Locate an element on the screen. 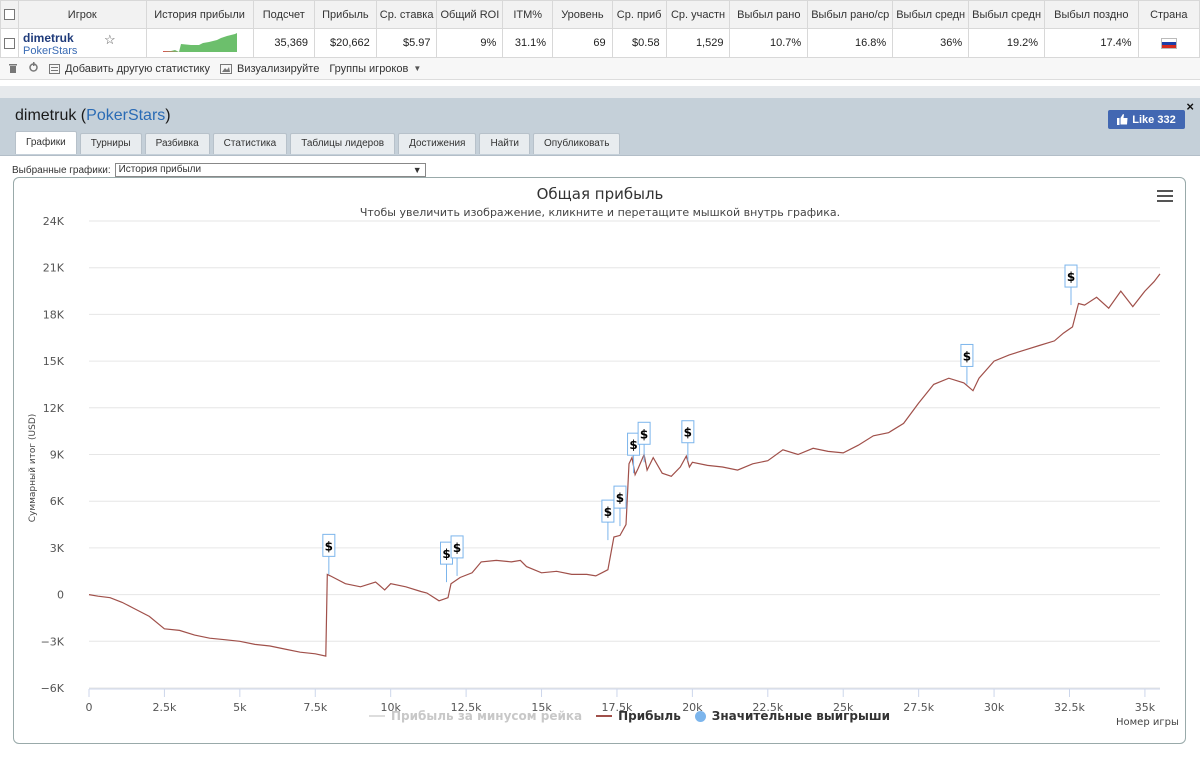  cell-late: 17.4% is located at coordinates (1091, 43).